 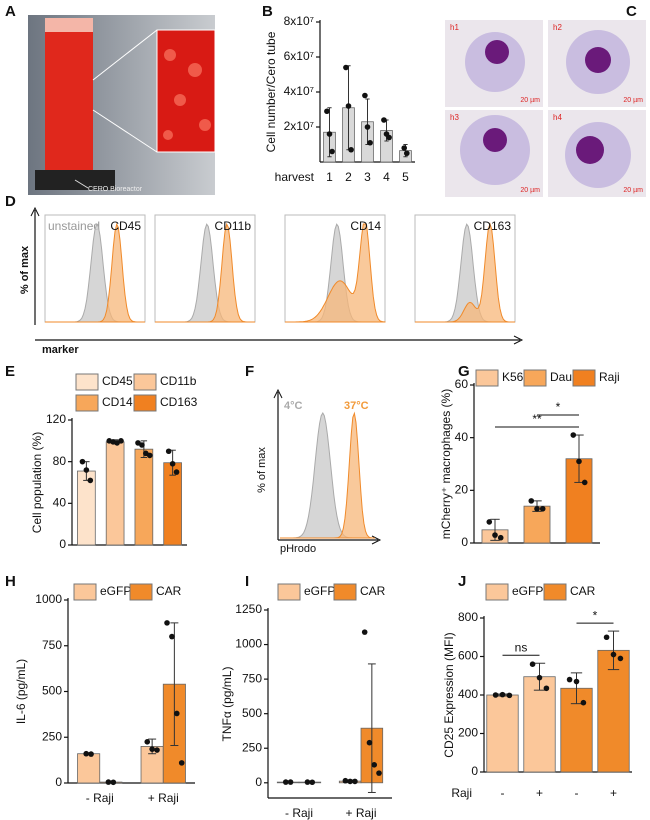 What do you see at coordinates (609, 377) in the screenshot?
I see `legend-label: Raji` at bounding box center [609, 377].